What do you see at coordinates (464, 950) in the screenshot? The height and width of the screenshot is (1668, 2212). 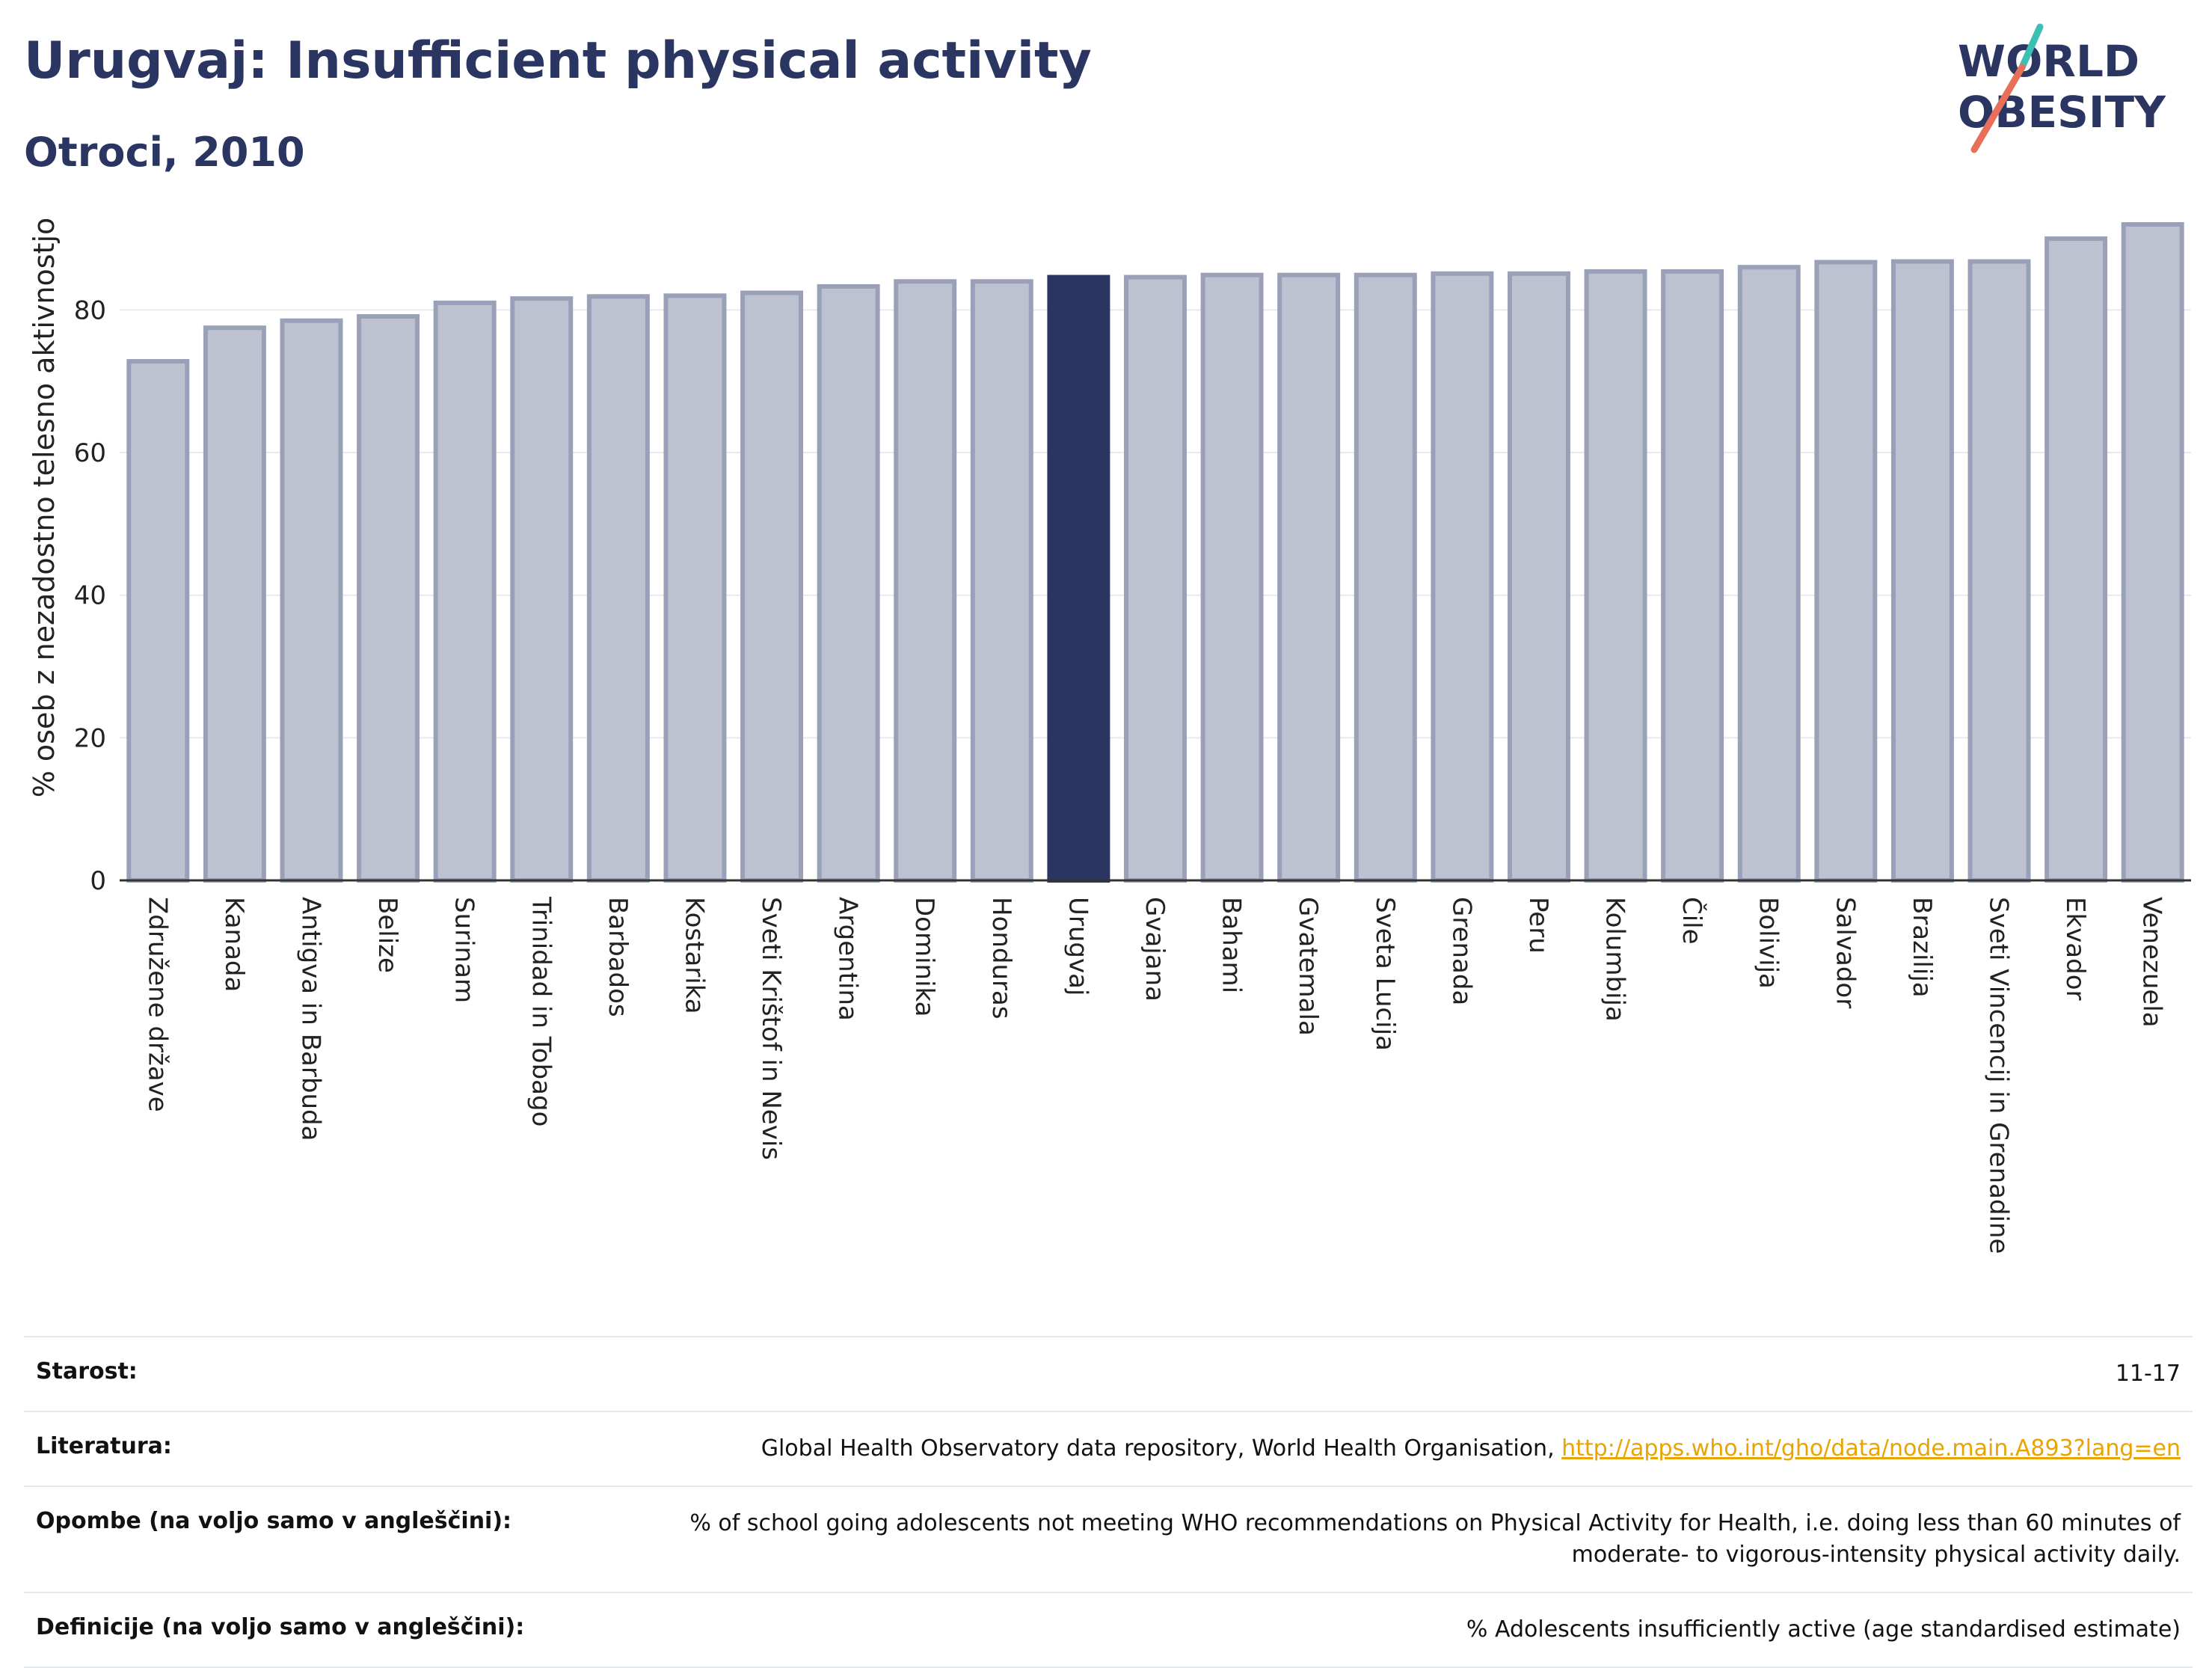 I see `x-tick-label: Surinam` at bounding box center [464, 950].